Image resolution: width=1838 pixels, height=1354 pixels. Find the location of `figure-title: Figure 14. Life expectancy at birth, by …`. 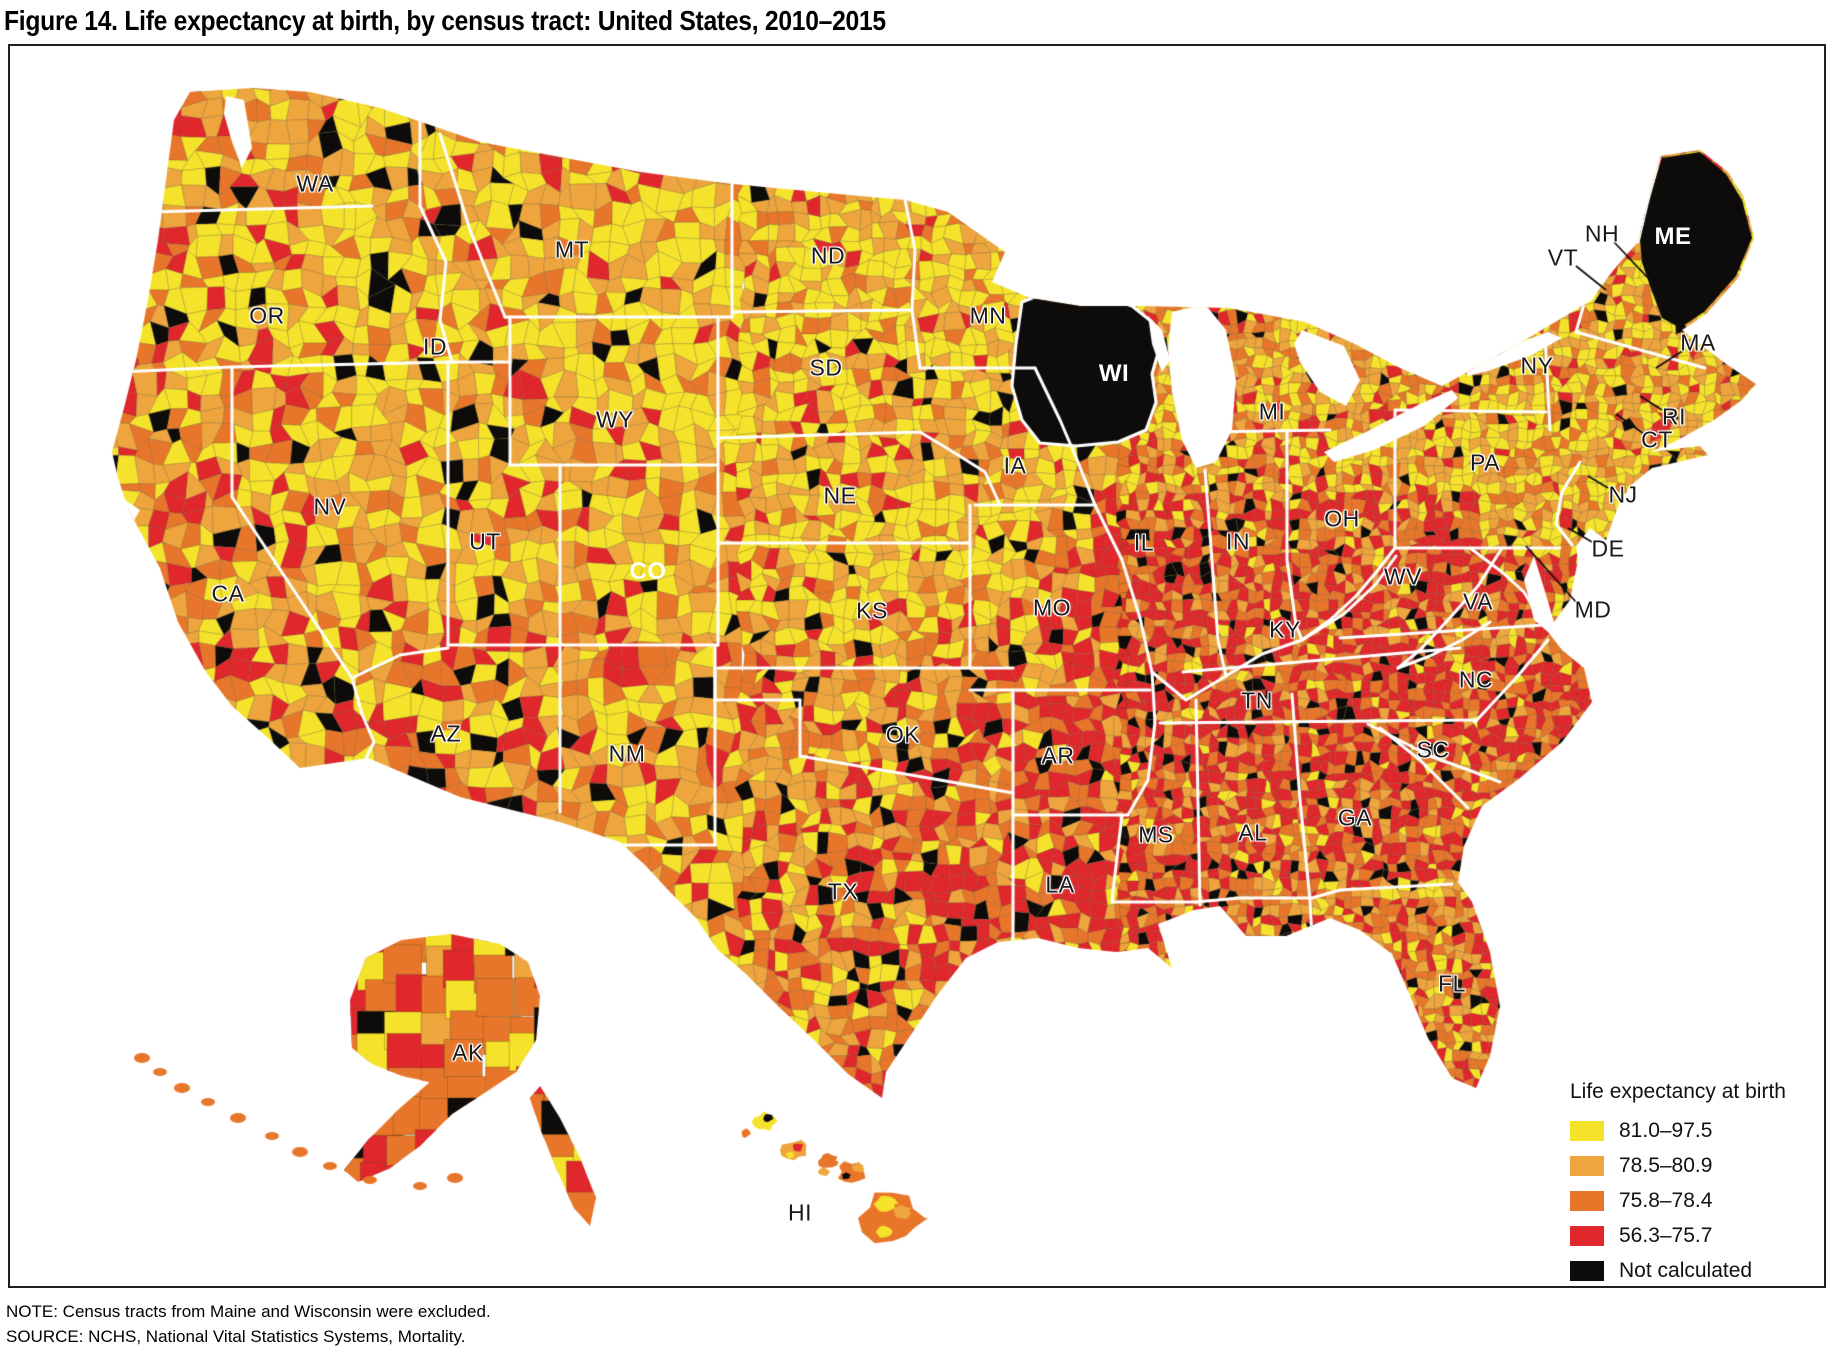

figure-title: Figure 14. Life expectancy at birth, by … is located at coordinates (445, 20).